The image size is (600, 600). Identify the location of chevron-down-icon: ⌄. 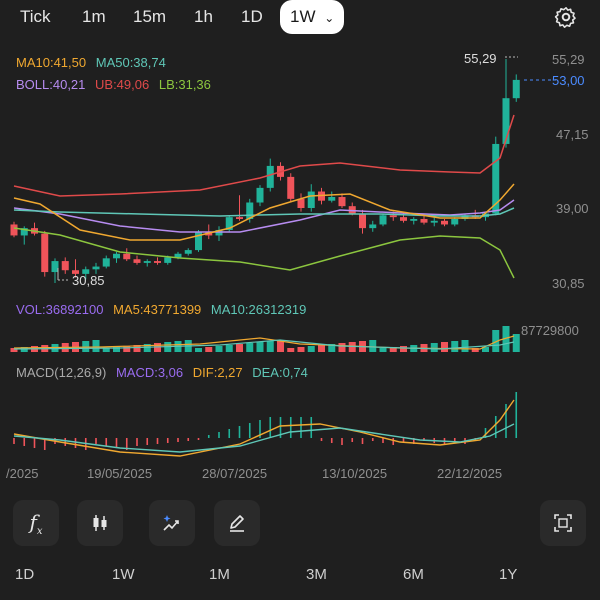
(329, 18).